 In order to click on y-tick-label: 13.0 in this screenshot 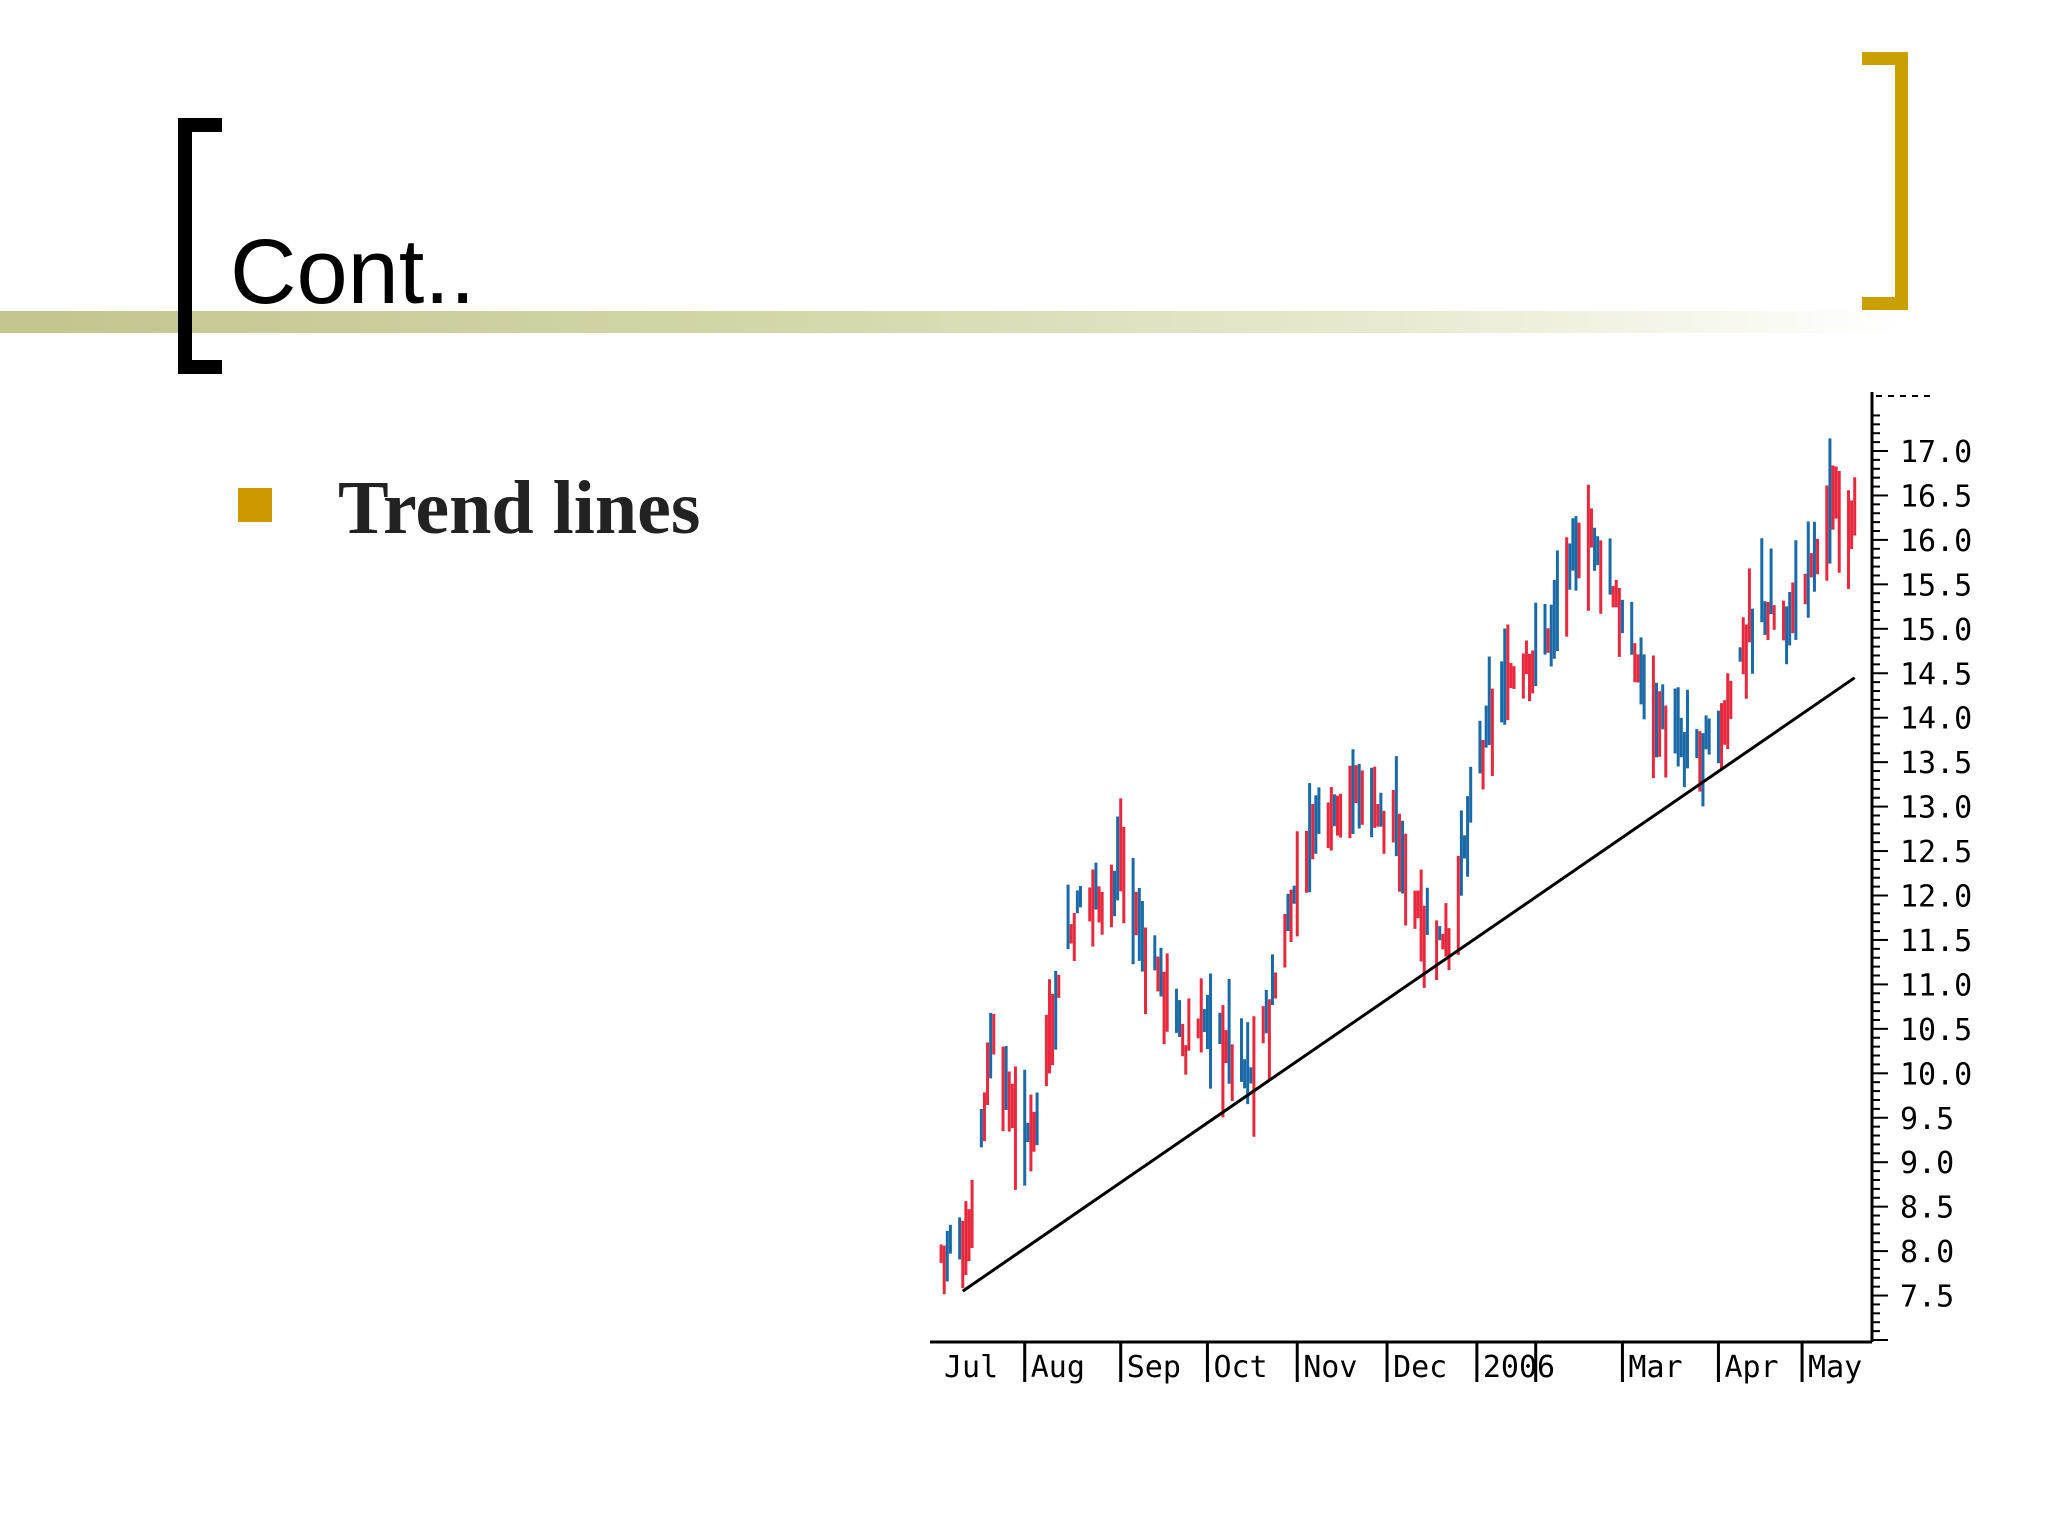, I will do `click(1936, 808)`.